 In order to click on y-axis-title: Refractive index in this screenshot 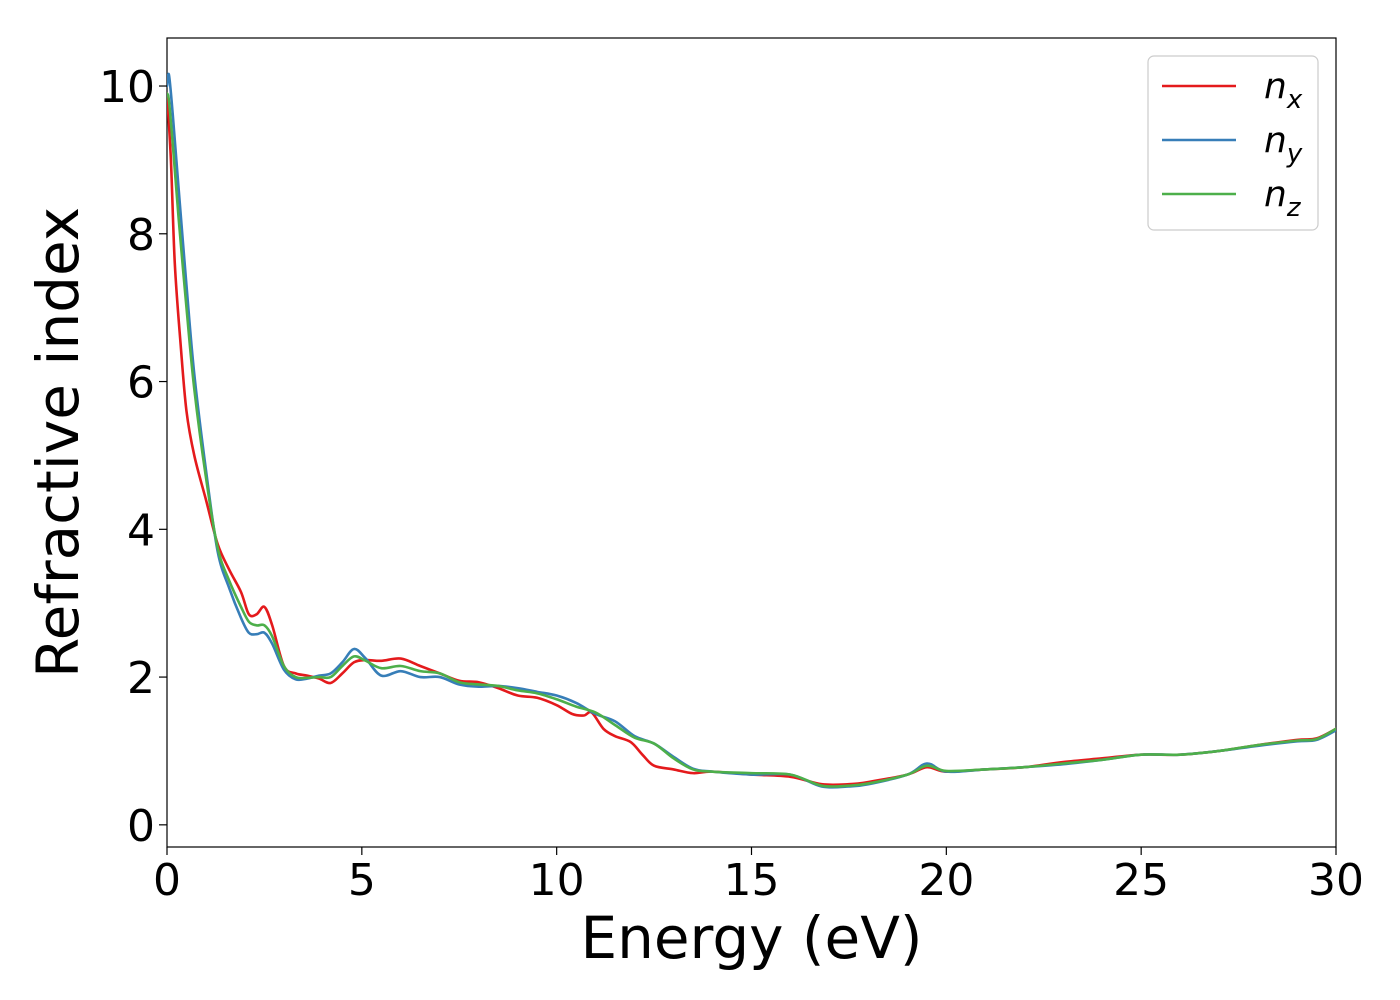, I will do `click(58, 442)`.